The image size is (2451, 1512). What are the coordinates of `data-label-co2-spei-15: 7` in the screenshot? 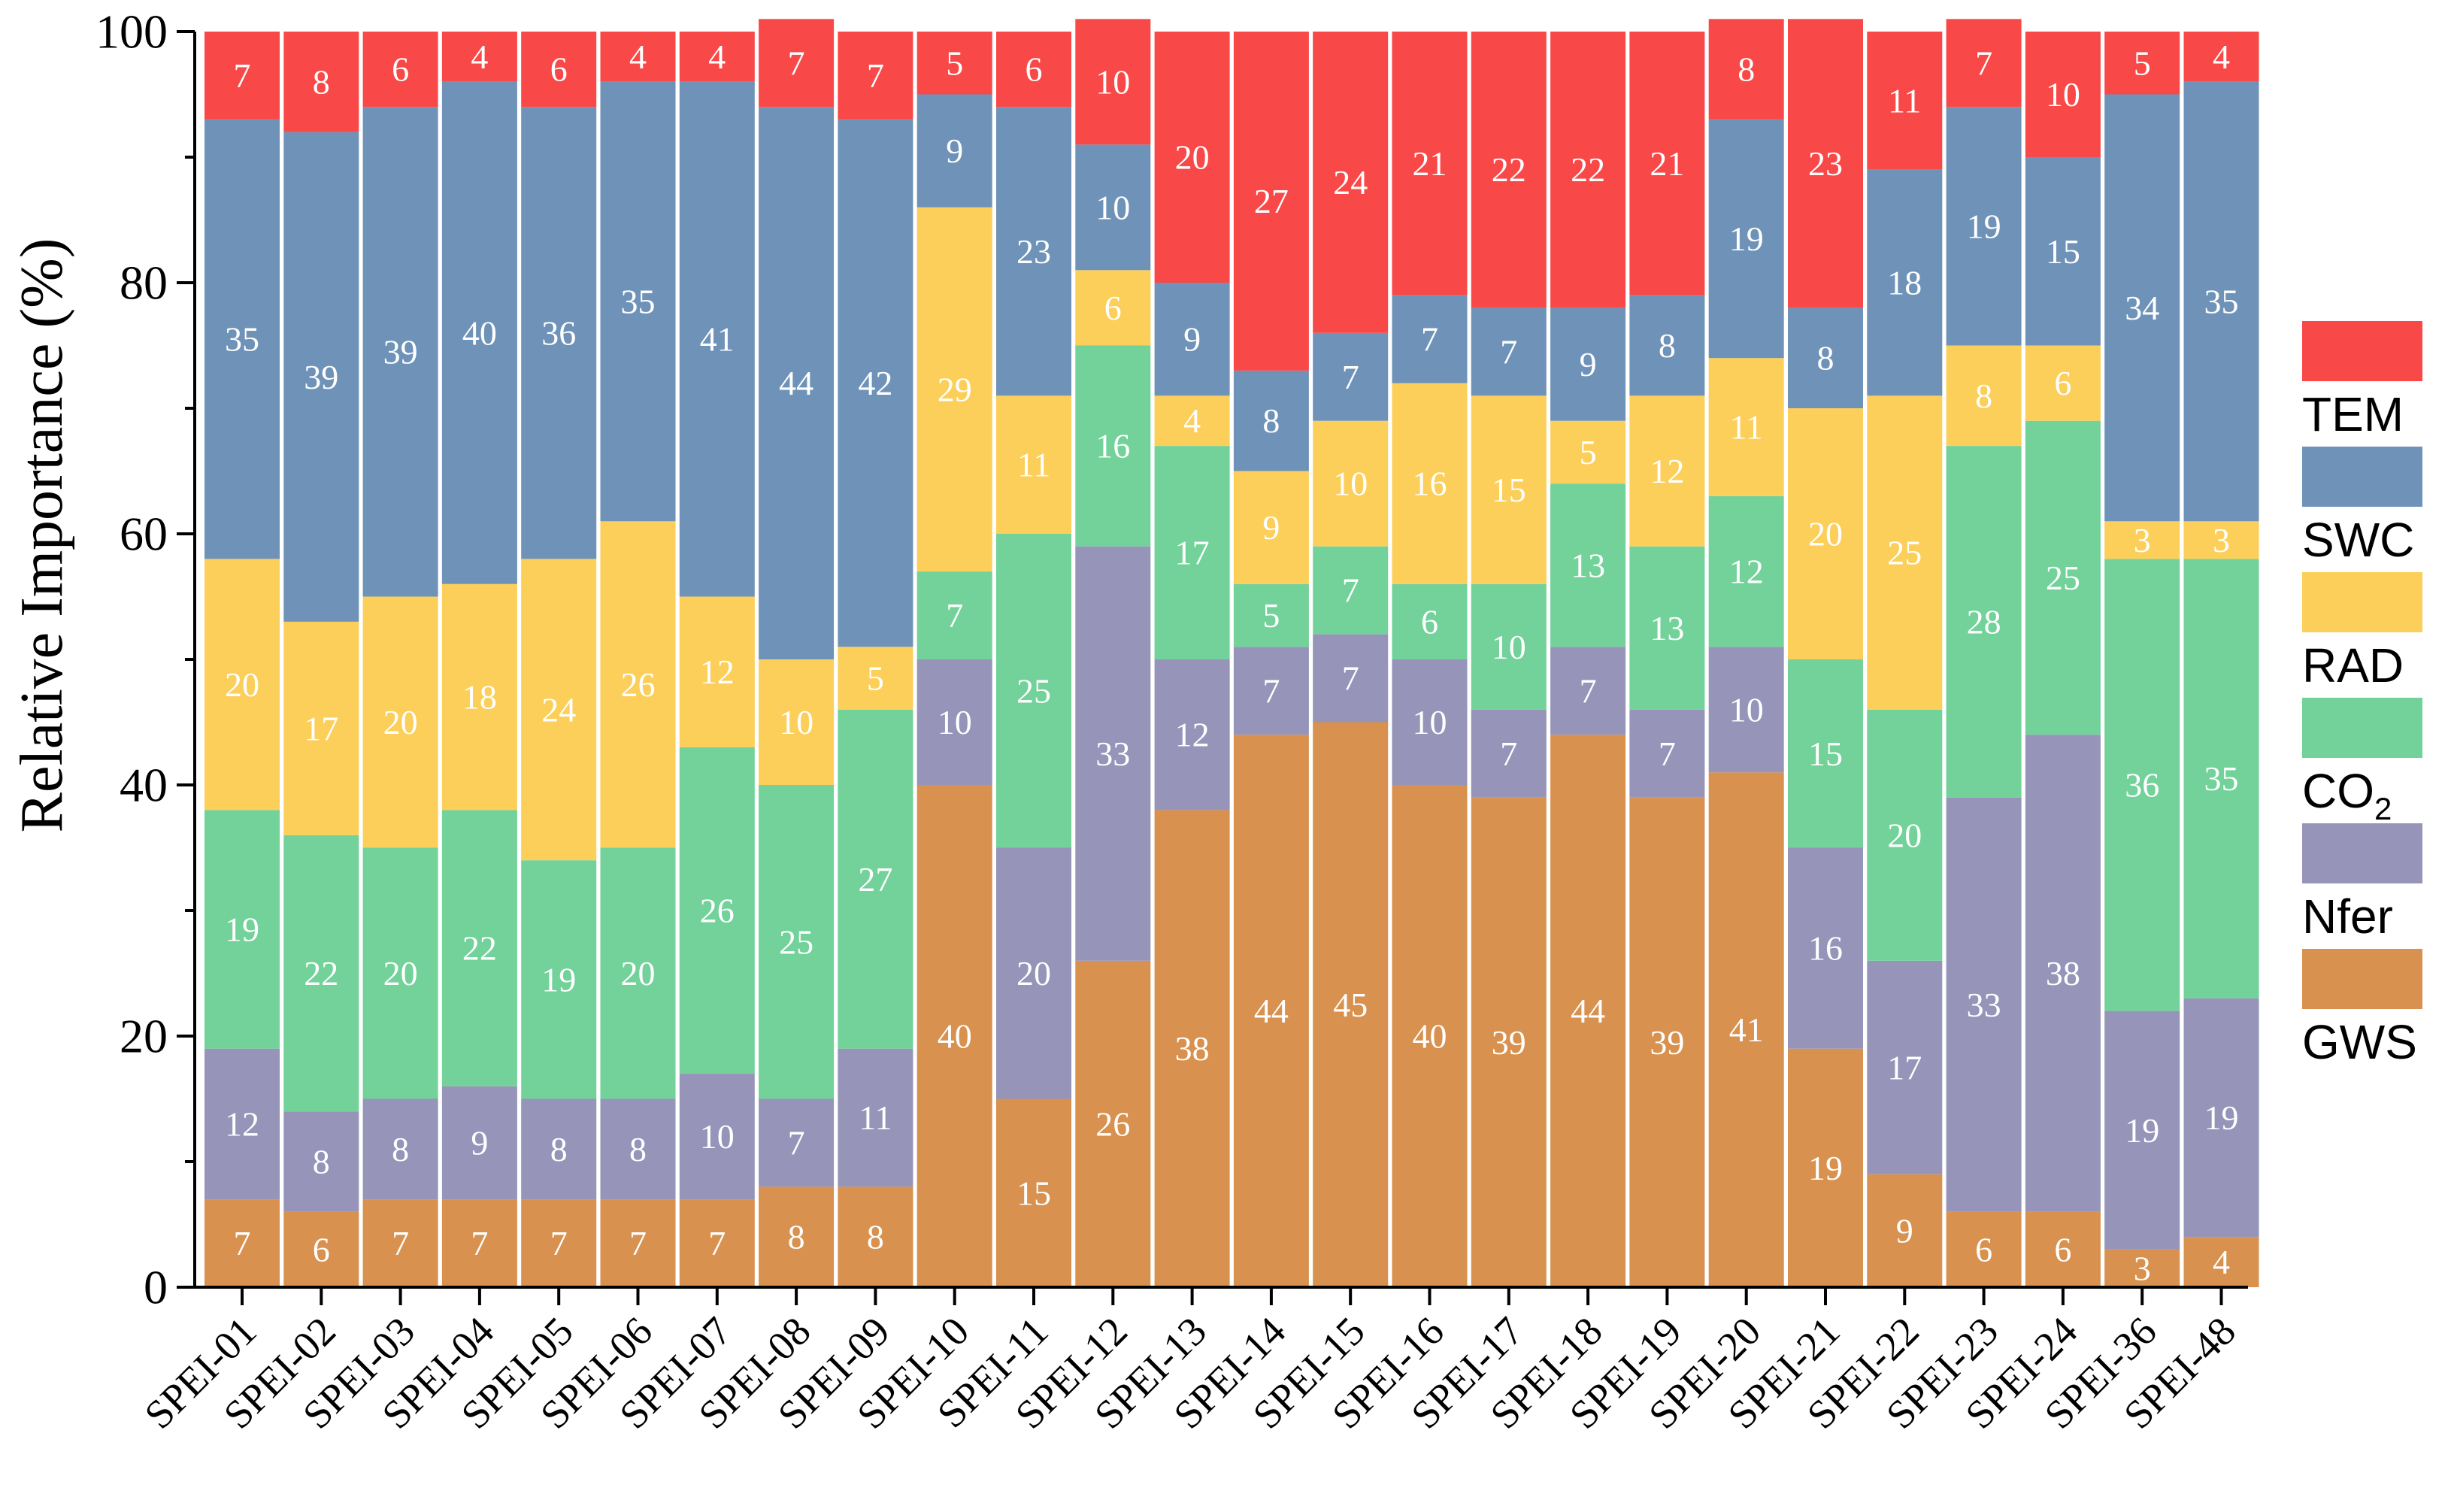 It's located at (1351, 590).